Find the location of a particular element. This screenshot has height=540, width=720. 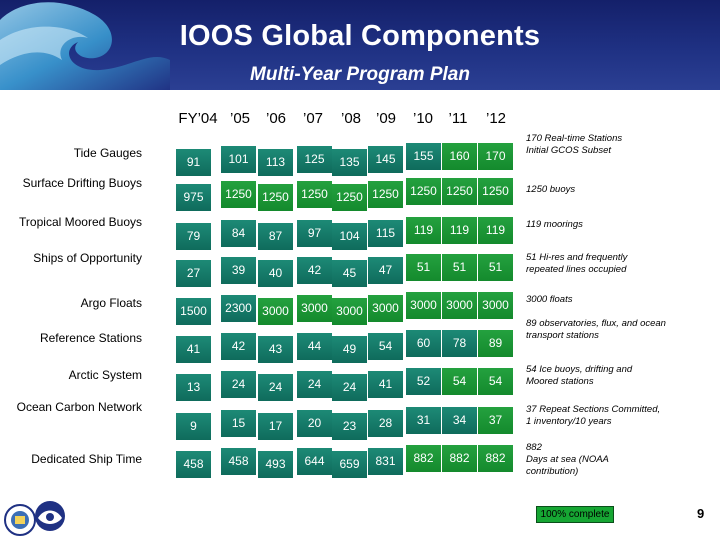

page-number: 9 is located at coordinates (701, 513).